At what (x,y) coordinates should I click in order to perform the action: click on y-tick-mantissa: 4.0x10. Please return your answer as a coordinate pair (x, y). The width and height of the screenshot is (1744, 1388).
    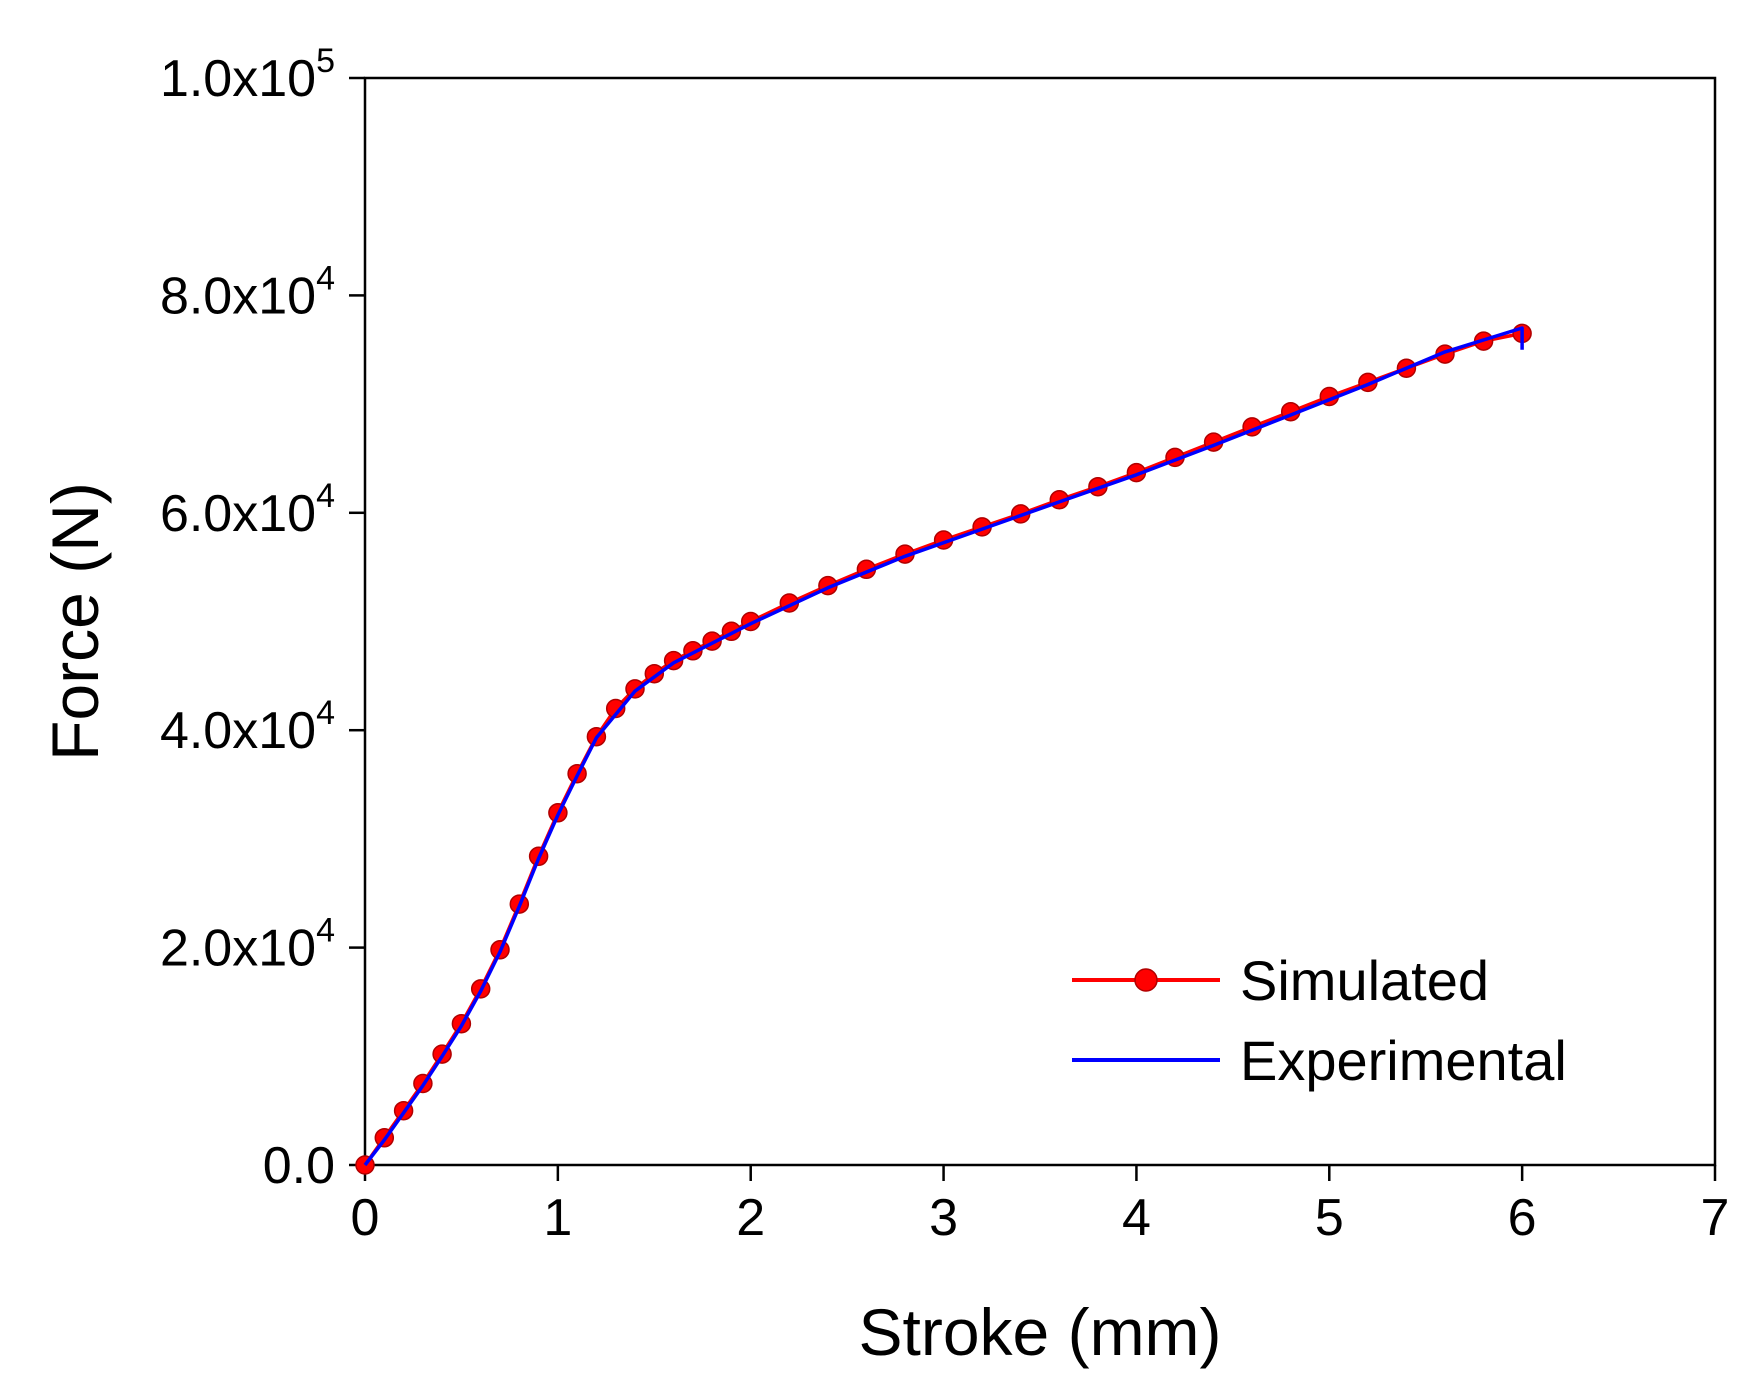
    Looking at the image, I should click on (238, 731).